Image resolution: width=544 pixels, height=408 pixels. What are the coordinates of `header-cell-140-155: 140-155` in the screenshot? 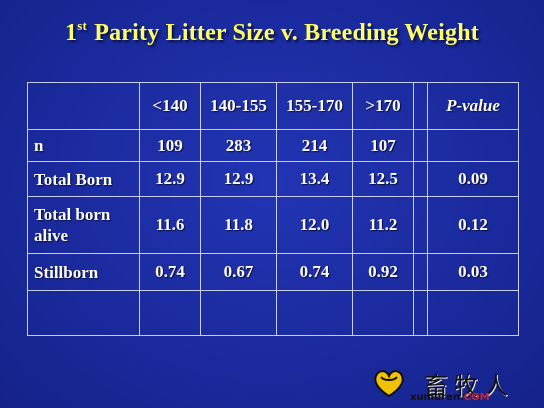 It's located at (238, 106).